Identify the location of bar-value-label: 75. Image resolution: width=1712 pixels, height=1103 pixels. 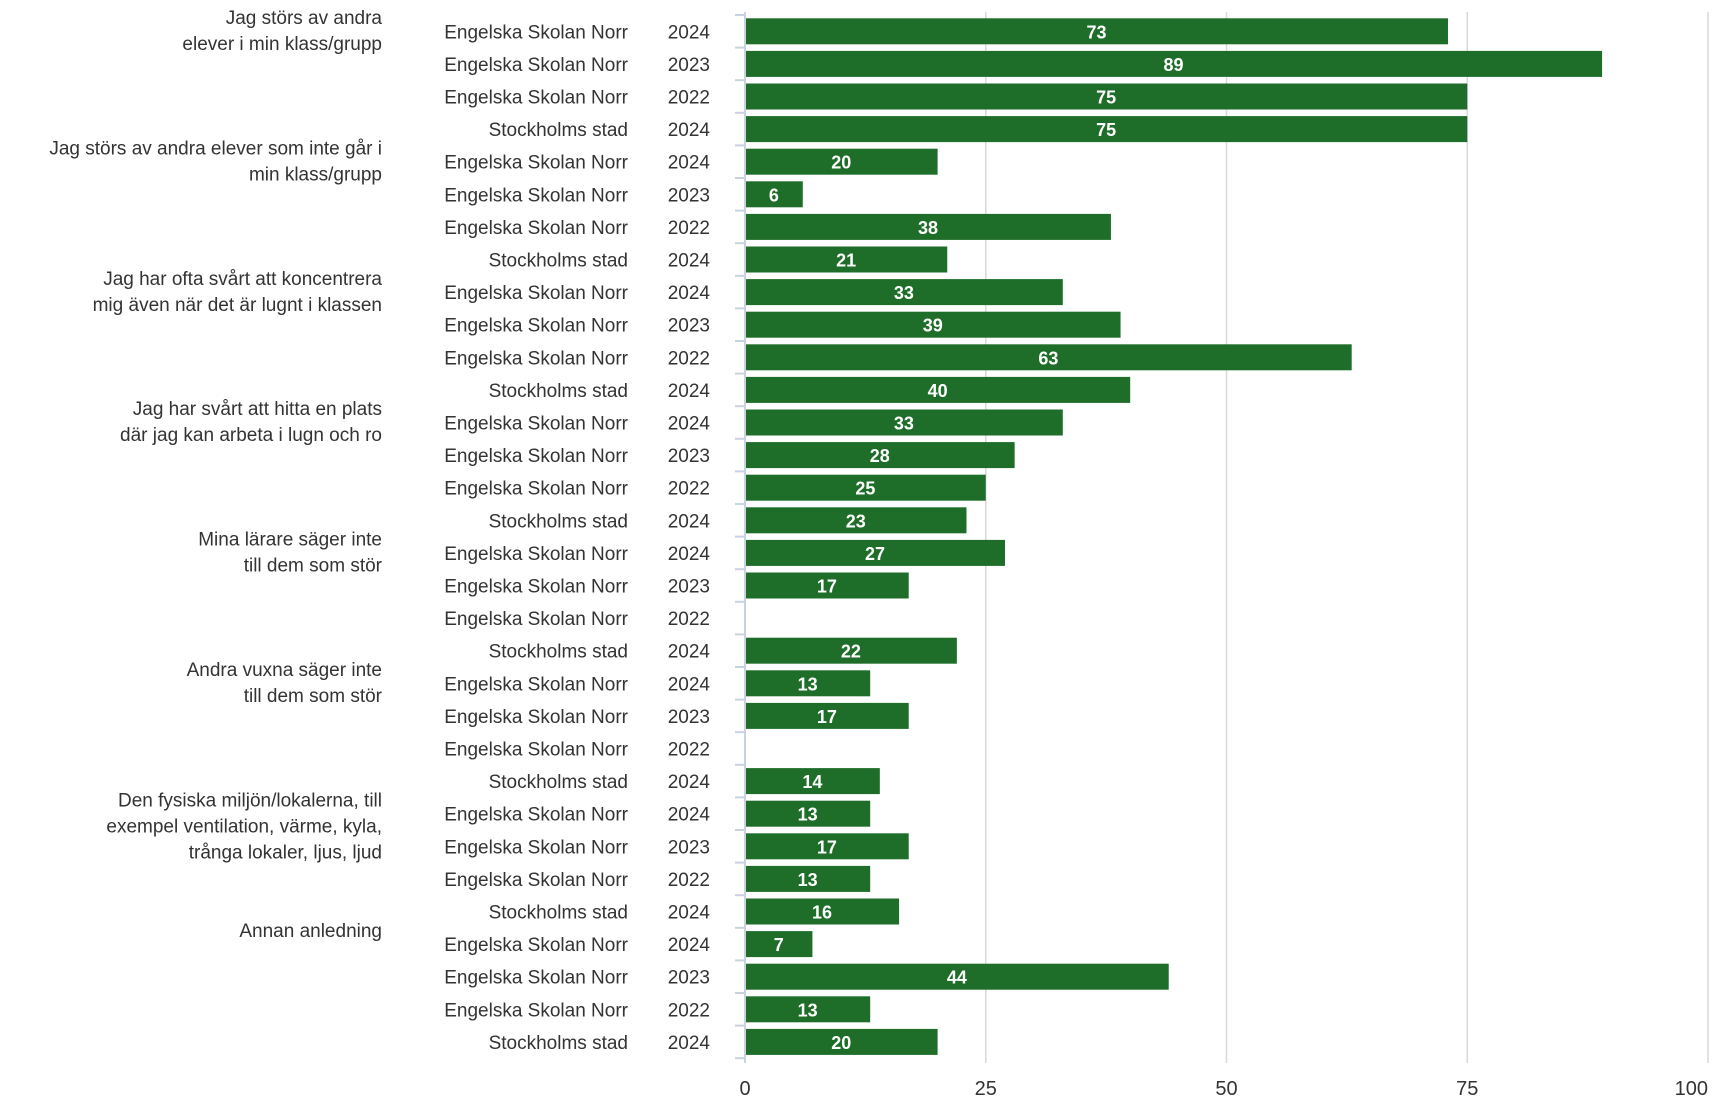
(1106, 98).